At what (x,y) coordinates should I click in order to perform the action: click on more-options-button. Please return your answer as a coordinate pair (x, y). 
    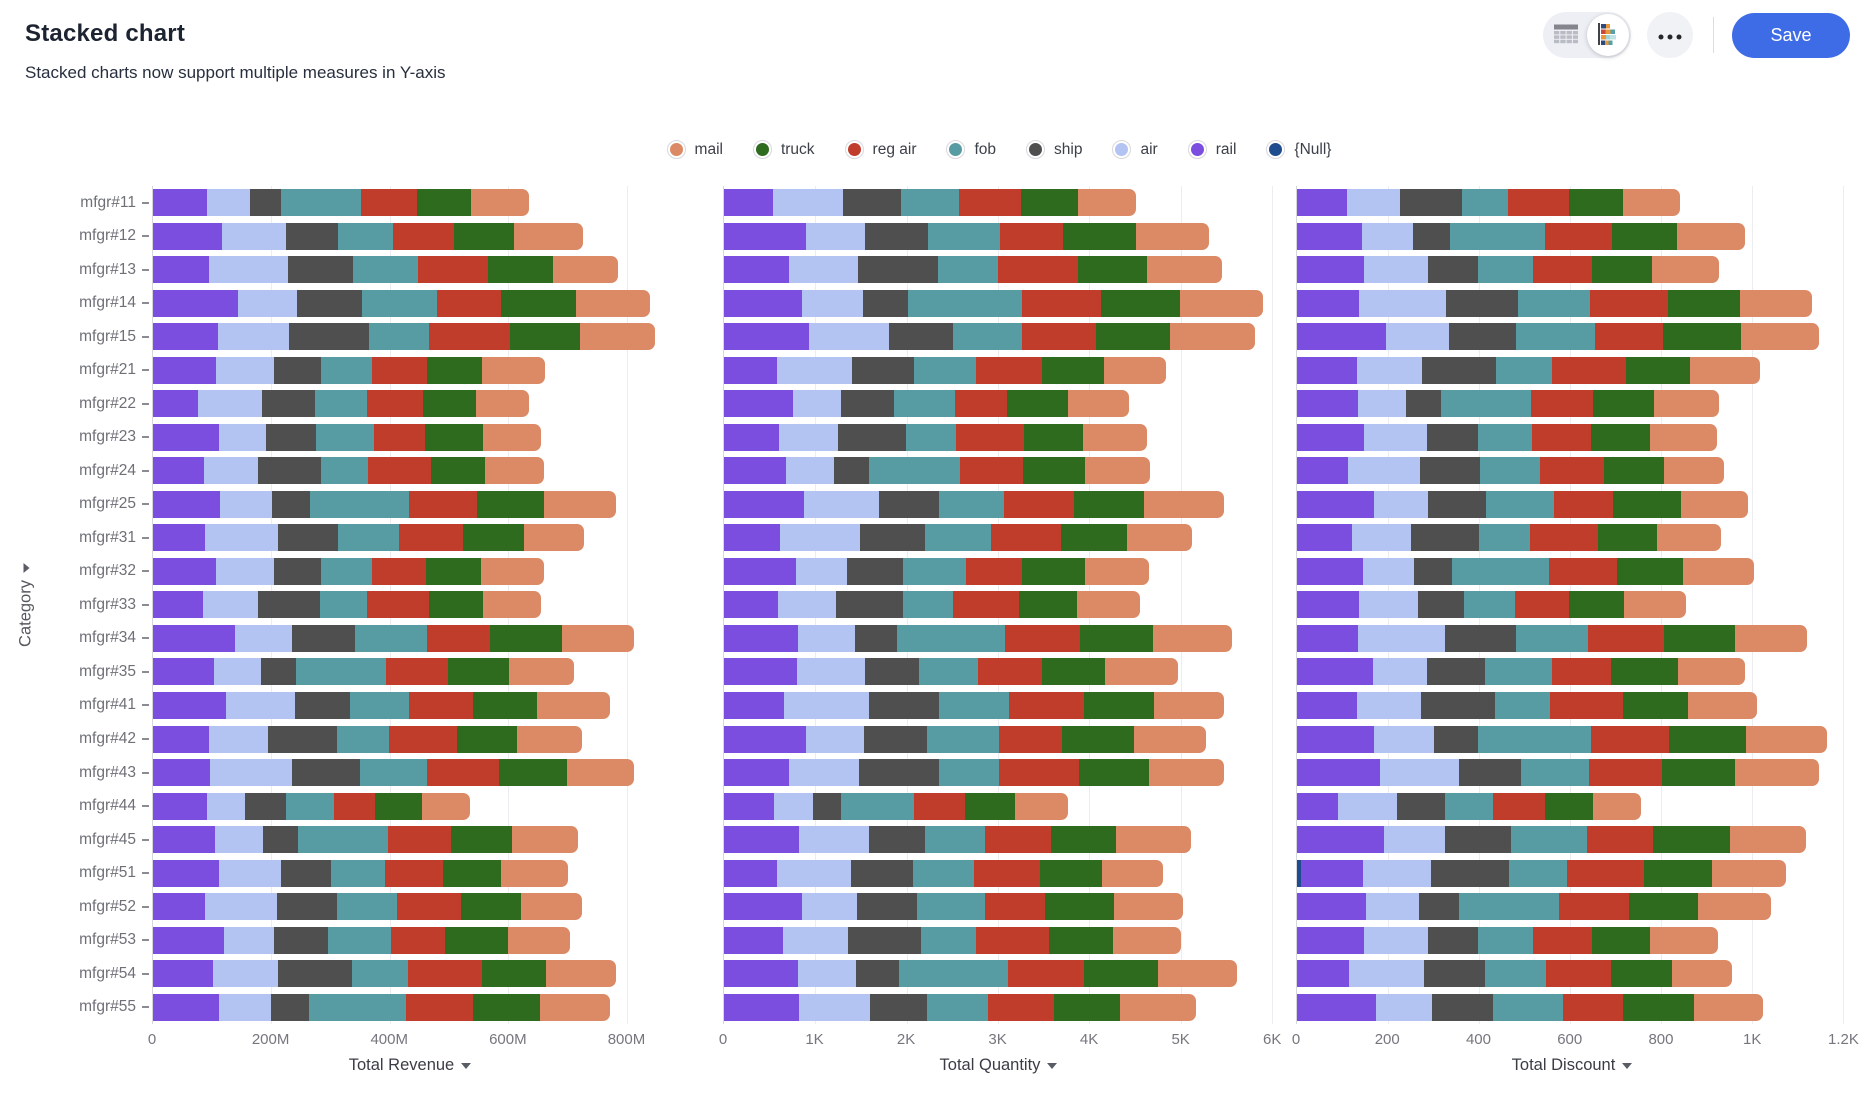
    Looking at the image, I should click on (1670, 35).